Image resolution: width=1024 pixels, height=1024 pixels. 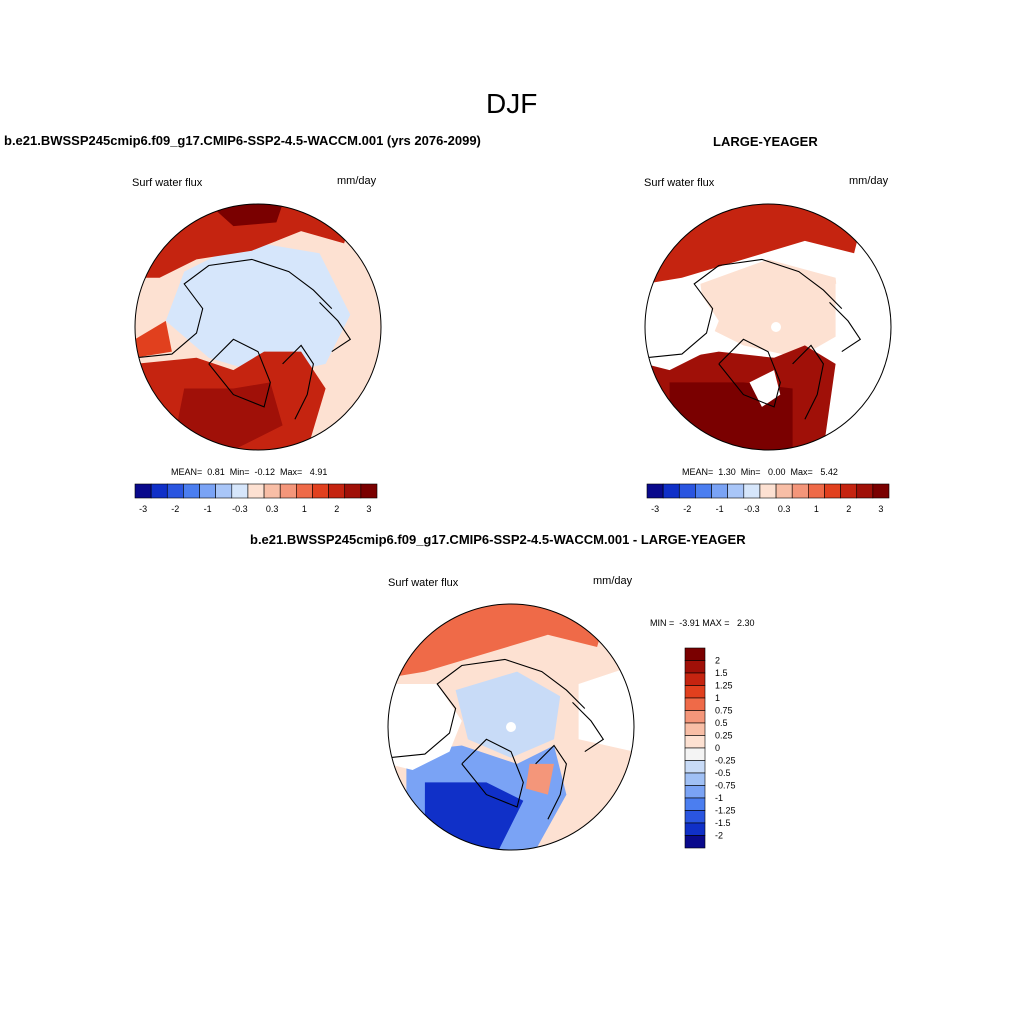 I want to click on panel1-colorbar-tick-label: -2, so click(x=175, y=509).